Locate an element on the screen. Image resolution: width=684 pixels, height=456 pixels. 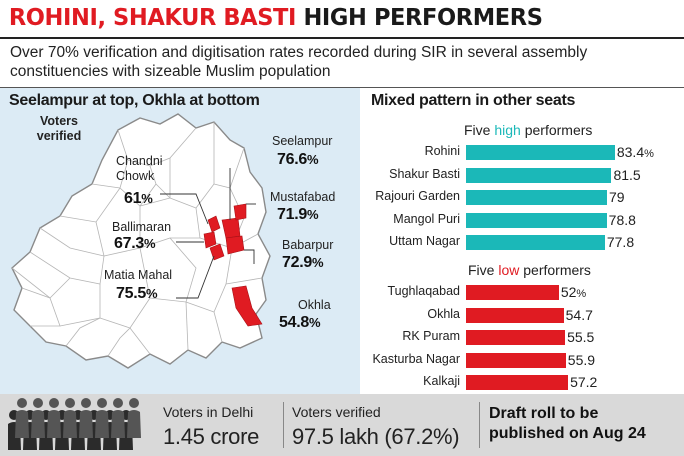
label-babarpur: Babarpur is located at coordinates (308, 245).